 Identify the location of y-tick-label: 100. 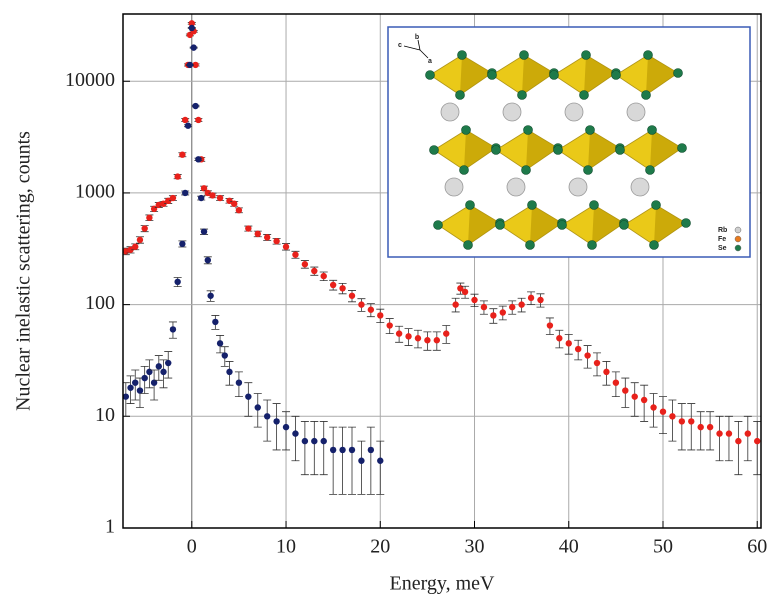
(100, 303).